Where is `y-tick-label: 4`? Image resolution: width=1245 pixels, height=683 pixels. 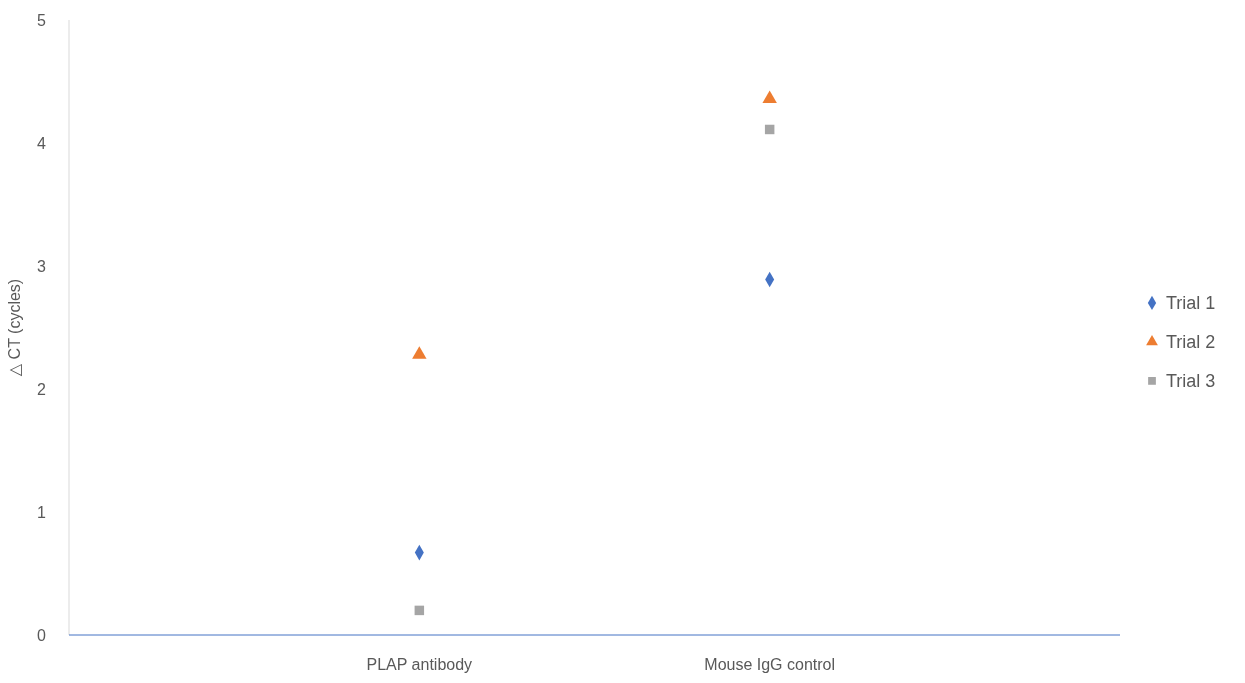
y-tick-label: 4 is located at coordinates (42, 143).